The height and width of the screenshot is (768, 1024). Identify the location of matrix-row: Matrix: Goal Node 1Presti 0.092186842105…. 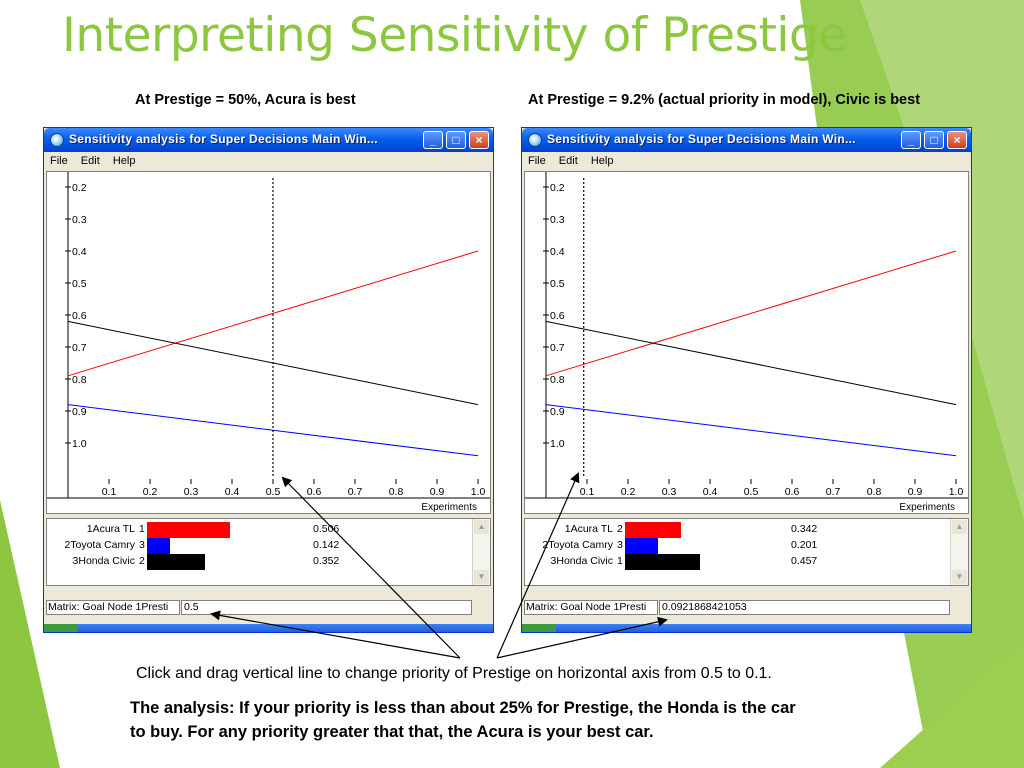
(746, 608).